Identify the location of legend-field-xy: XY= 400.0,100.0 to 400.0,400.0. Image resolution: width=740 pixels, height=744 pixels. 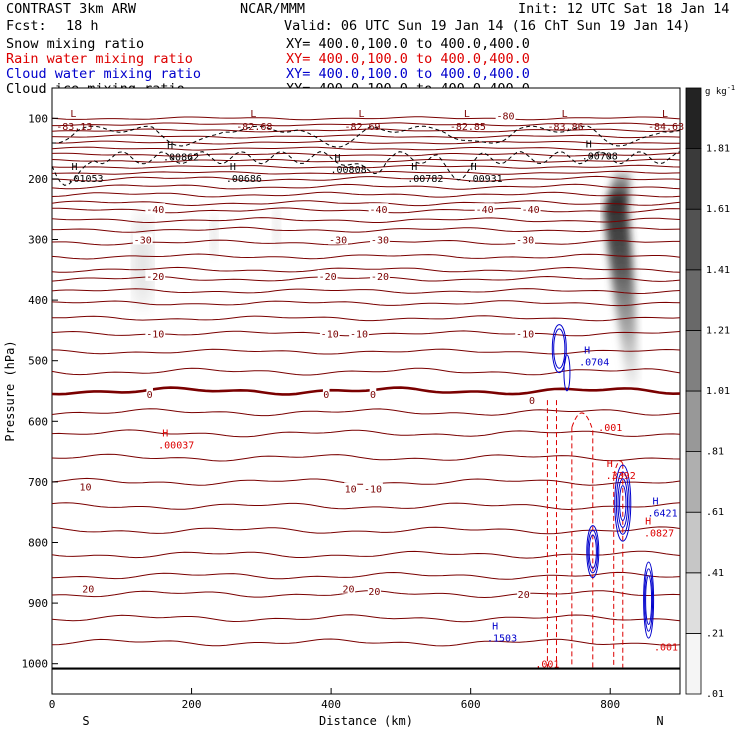
(408, 44).